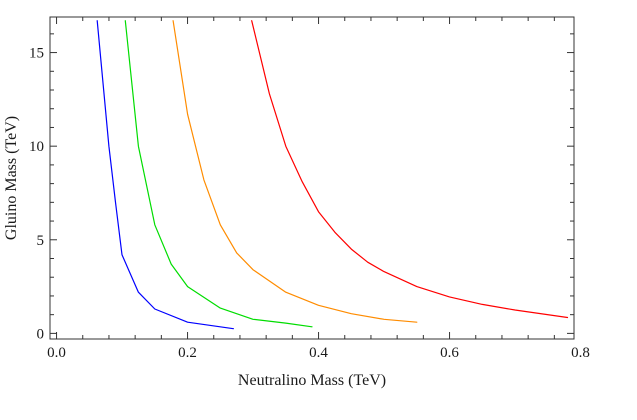 The height and width of the screenshot is (420, 637). Describe the element at coordinates (449, 353) in the screenshot. I see `x-tick-label: 0.6` at that location.